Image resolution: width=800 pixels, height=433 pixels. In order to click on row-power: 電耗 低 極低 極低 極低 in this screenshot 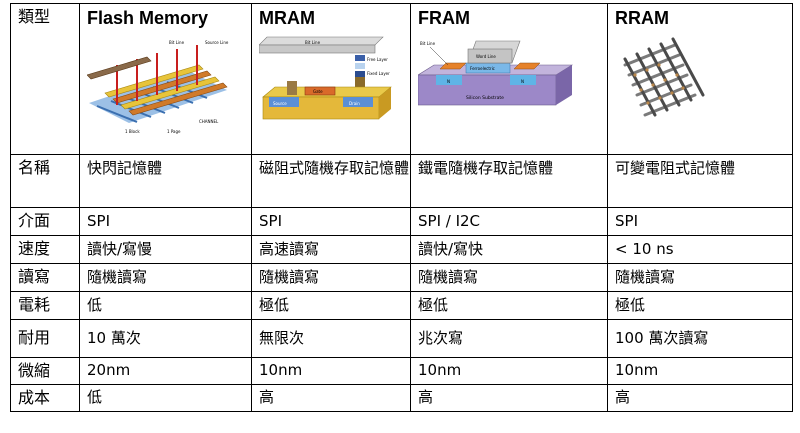, I will do `click(401, 305)`.